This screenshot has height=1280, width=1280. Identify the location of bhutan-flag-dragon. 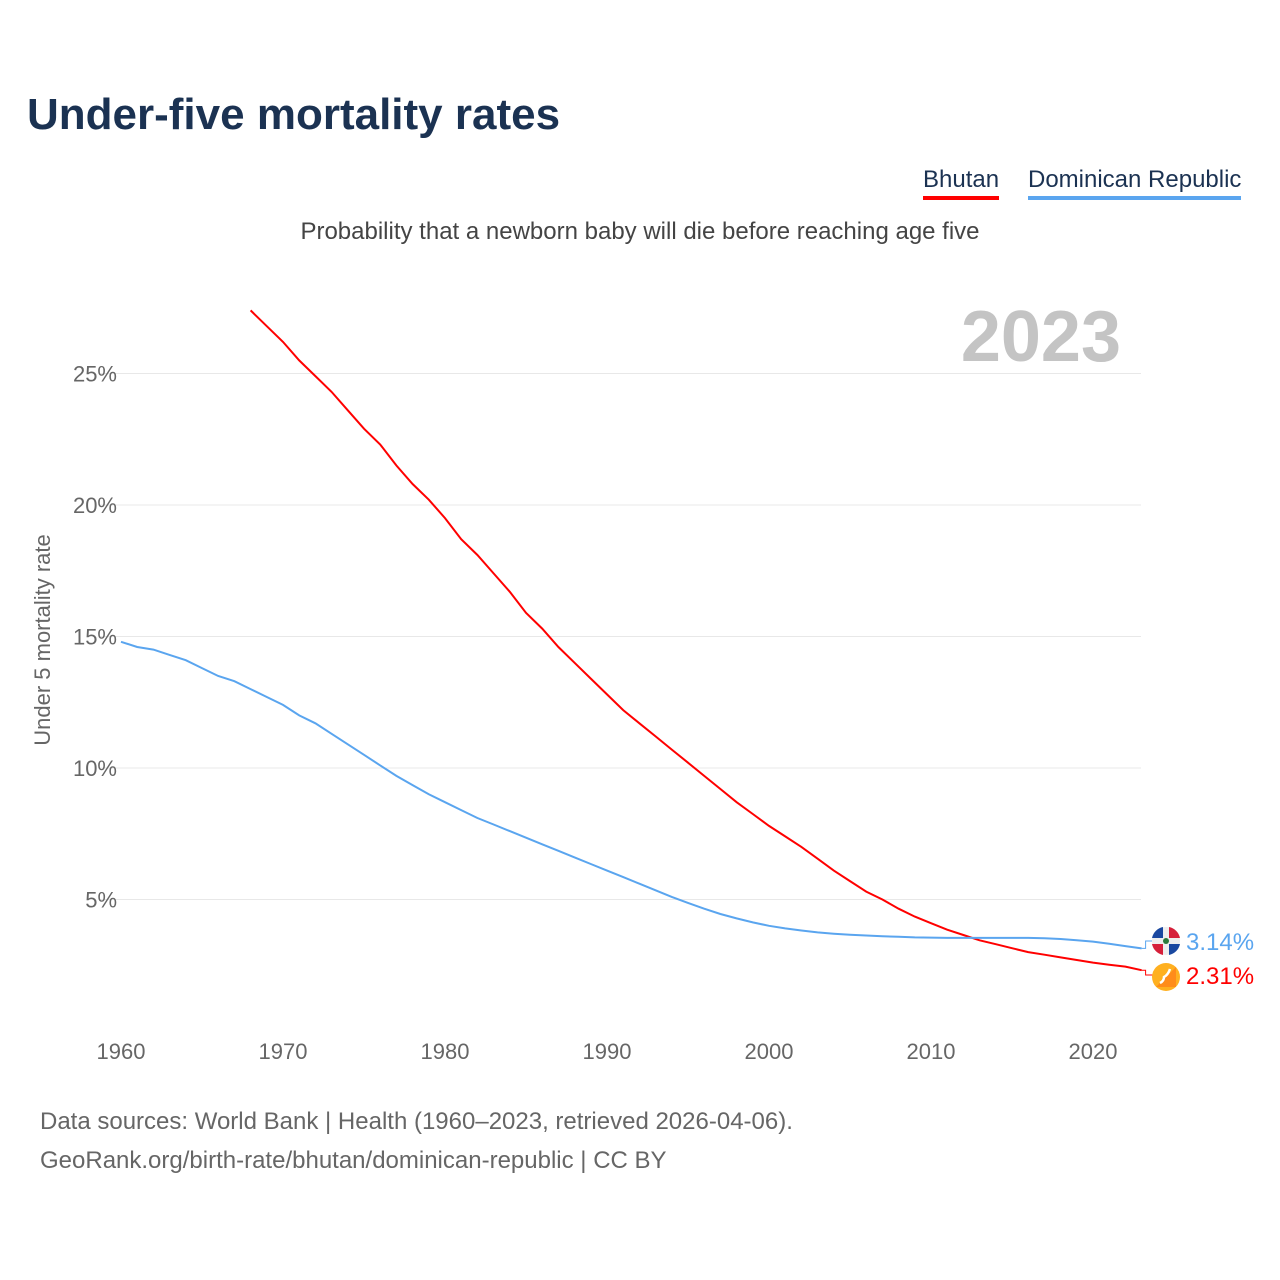
(1165, 976).